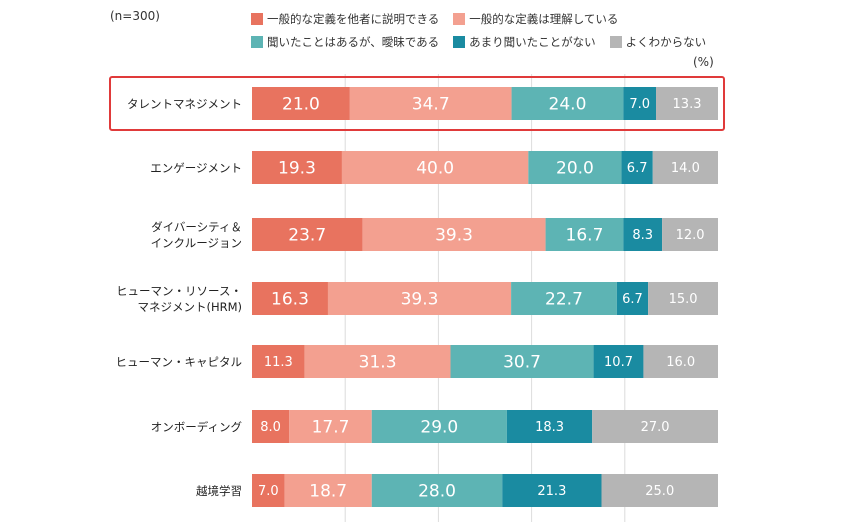  Describe the element at coordinates (345, 19) in the screenshot. I see `legend-item-explain: 一般的な定義を他者に説明できる` at that location.